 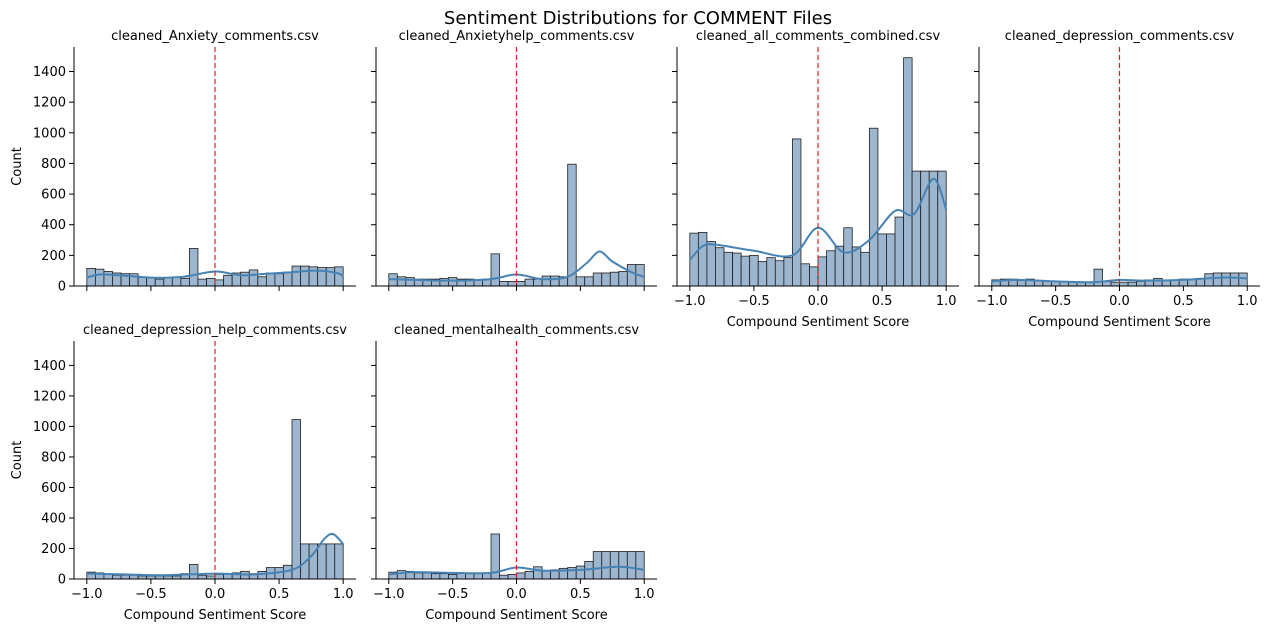 I want to click on y-tick-label: 400, so click(x=53, y=518).